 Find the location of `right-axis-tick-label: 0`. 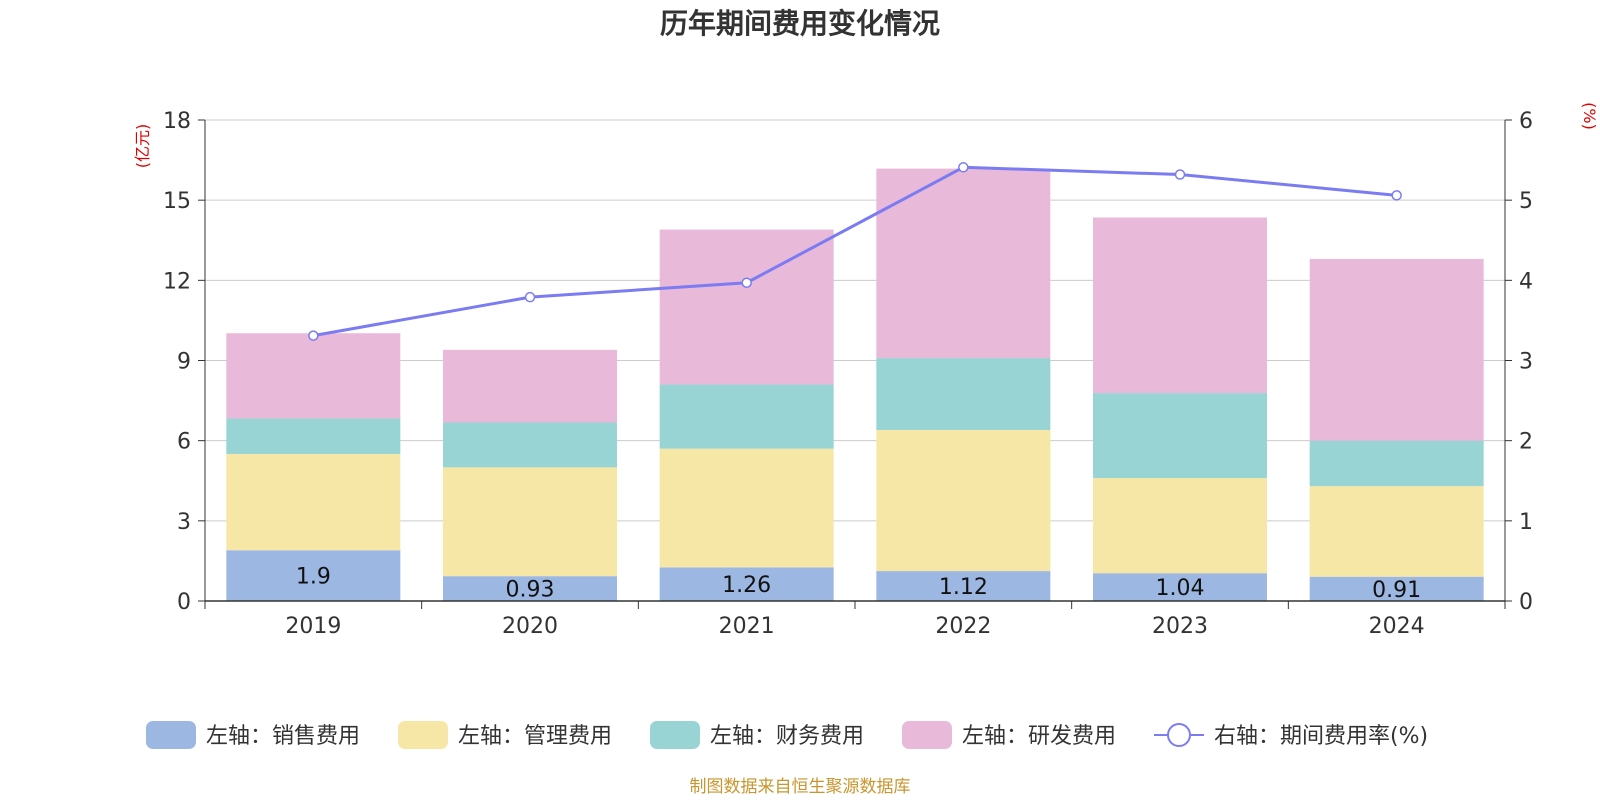

right-axis-tick-label: 0 is located at coordinates (1526, 602).